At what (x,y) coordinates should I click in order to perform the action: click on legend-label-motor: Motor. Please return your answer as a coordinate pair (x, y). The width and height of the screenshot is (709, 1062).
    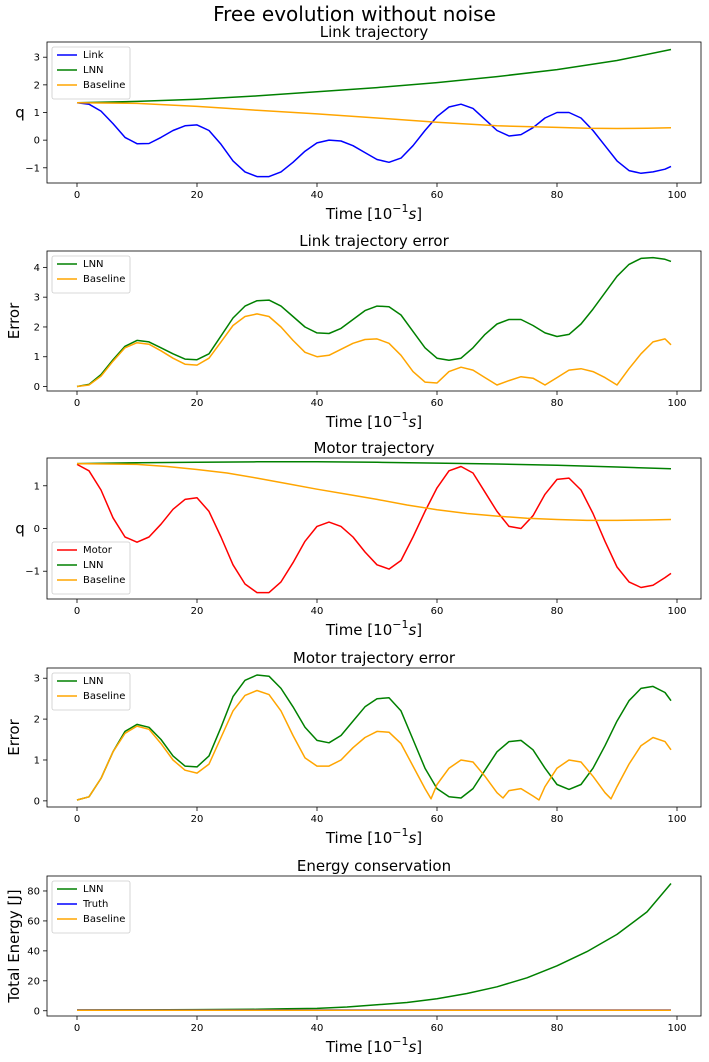
    Looking at the image, I should click on (98, 550).